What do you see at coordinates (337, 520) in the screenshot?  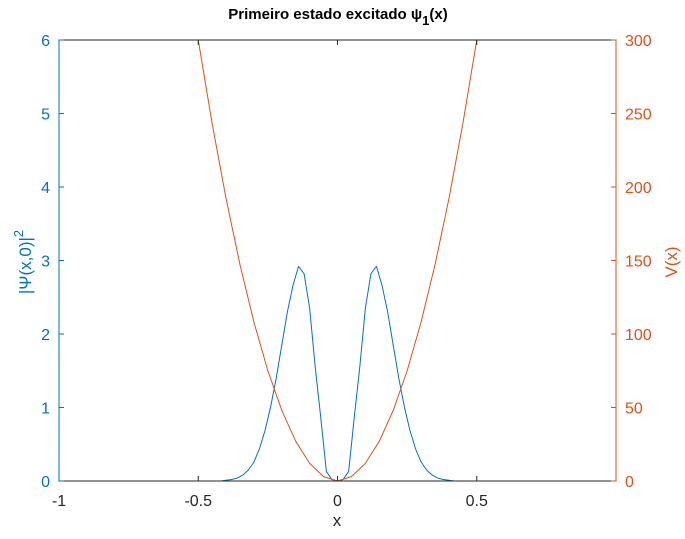 I see `x-axis-label: x` at bounding box center [337, 520].